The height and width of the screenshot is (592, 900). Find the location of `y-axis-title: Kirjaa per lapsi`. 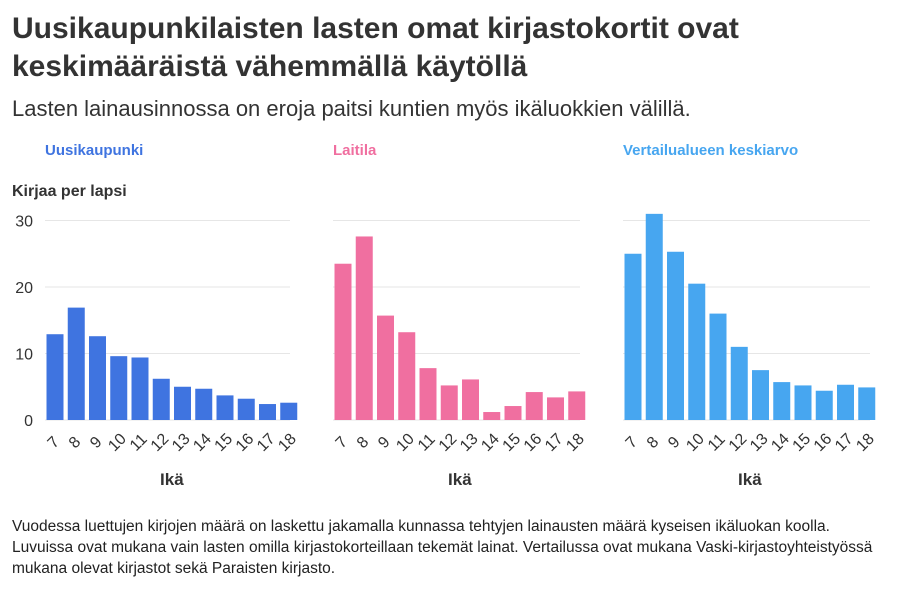

y-axis-title: Kirjaa per lapsi is located at coordinates (69, 191).